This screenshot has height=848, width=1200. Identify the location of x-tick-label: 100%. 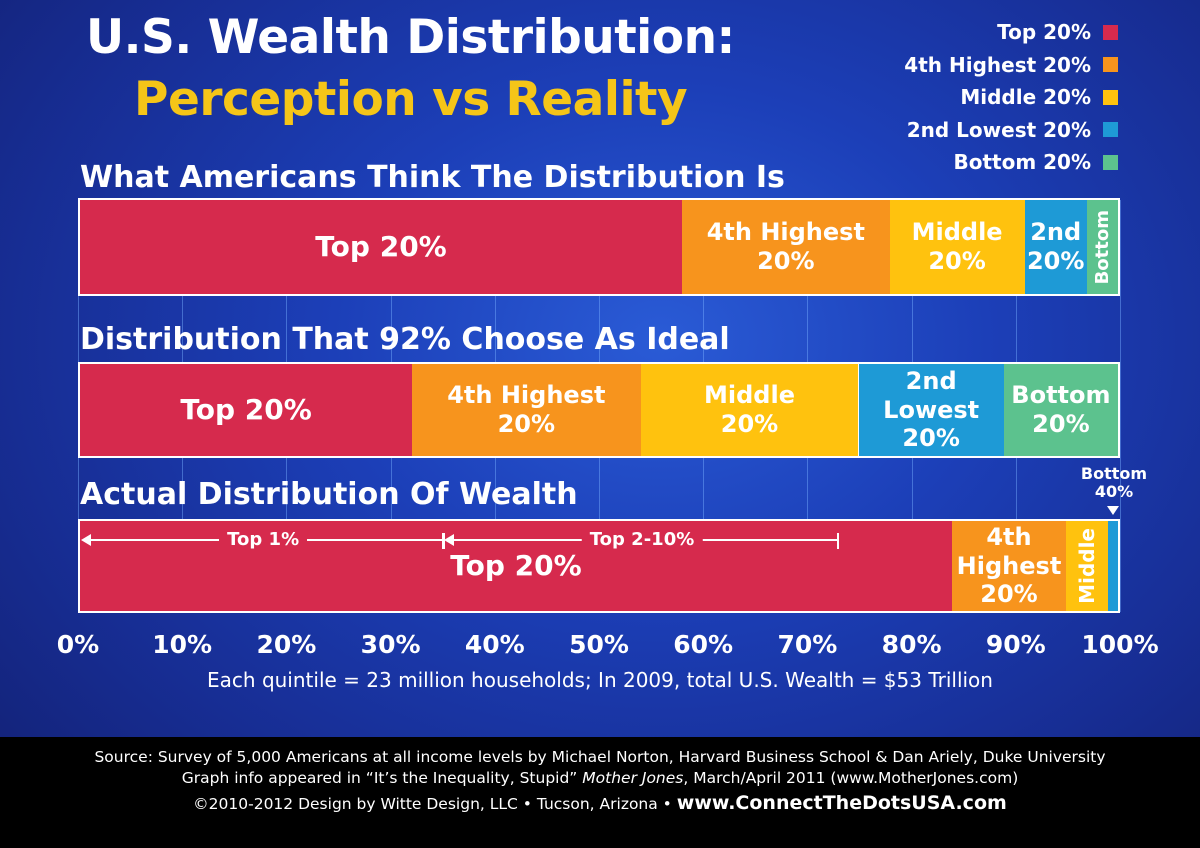
(1120, 644).